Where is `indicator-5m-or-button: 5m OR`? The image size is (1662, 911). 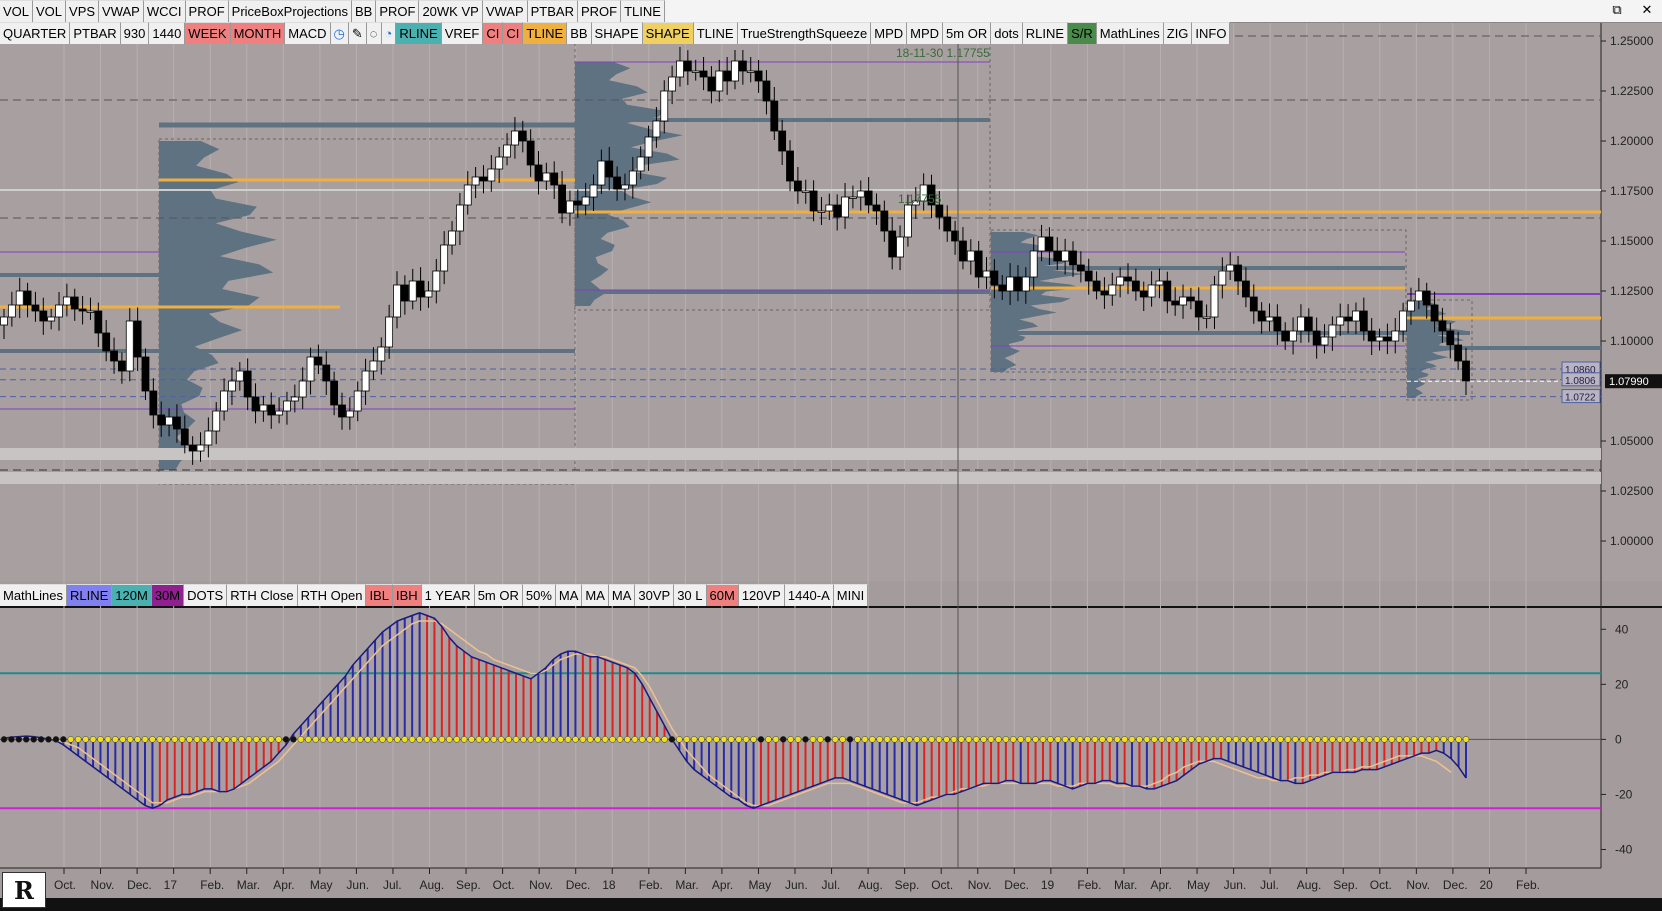 indicator-5m-or-button: 5m OR is located at coordinates (967, 33).